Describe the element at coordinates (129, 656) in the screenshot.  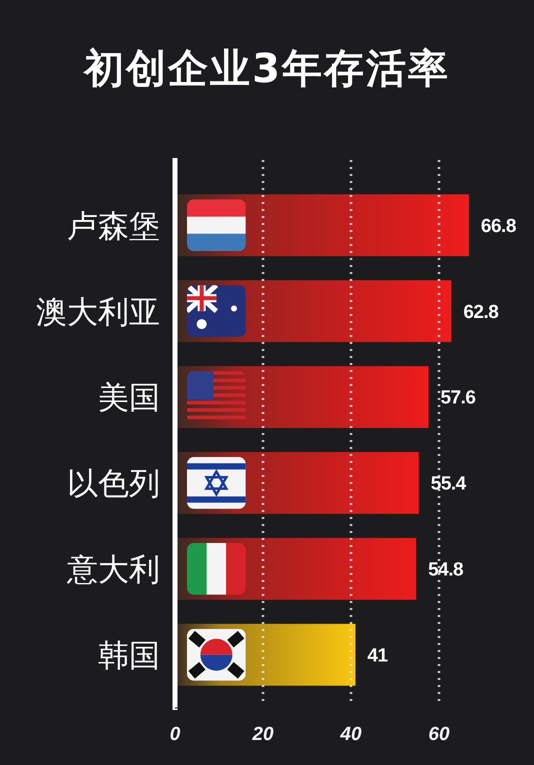
I see `y-tick-label: 韩国` at that location.